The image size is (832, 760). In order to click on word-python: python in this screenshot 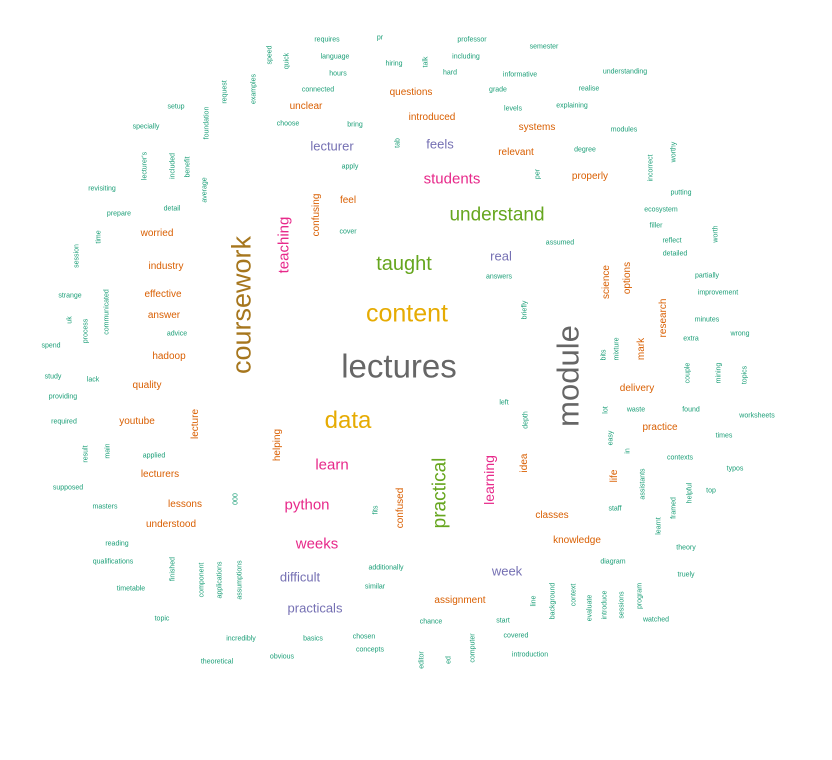, I will do `click(307, 505)`.